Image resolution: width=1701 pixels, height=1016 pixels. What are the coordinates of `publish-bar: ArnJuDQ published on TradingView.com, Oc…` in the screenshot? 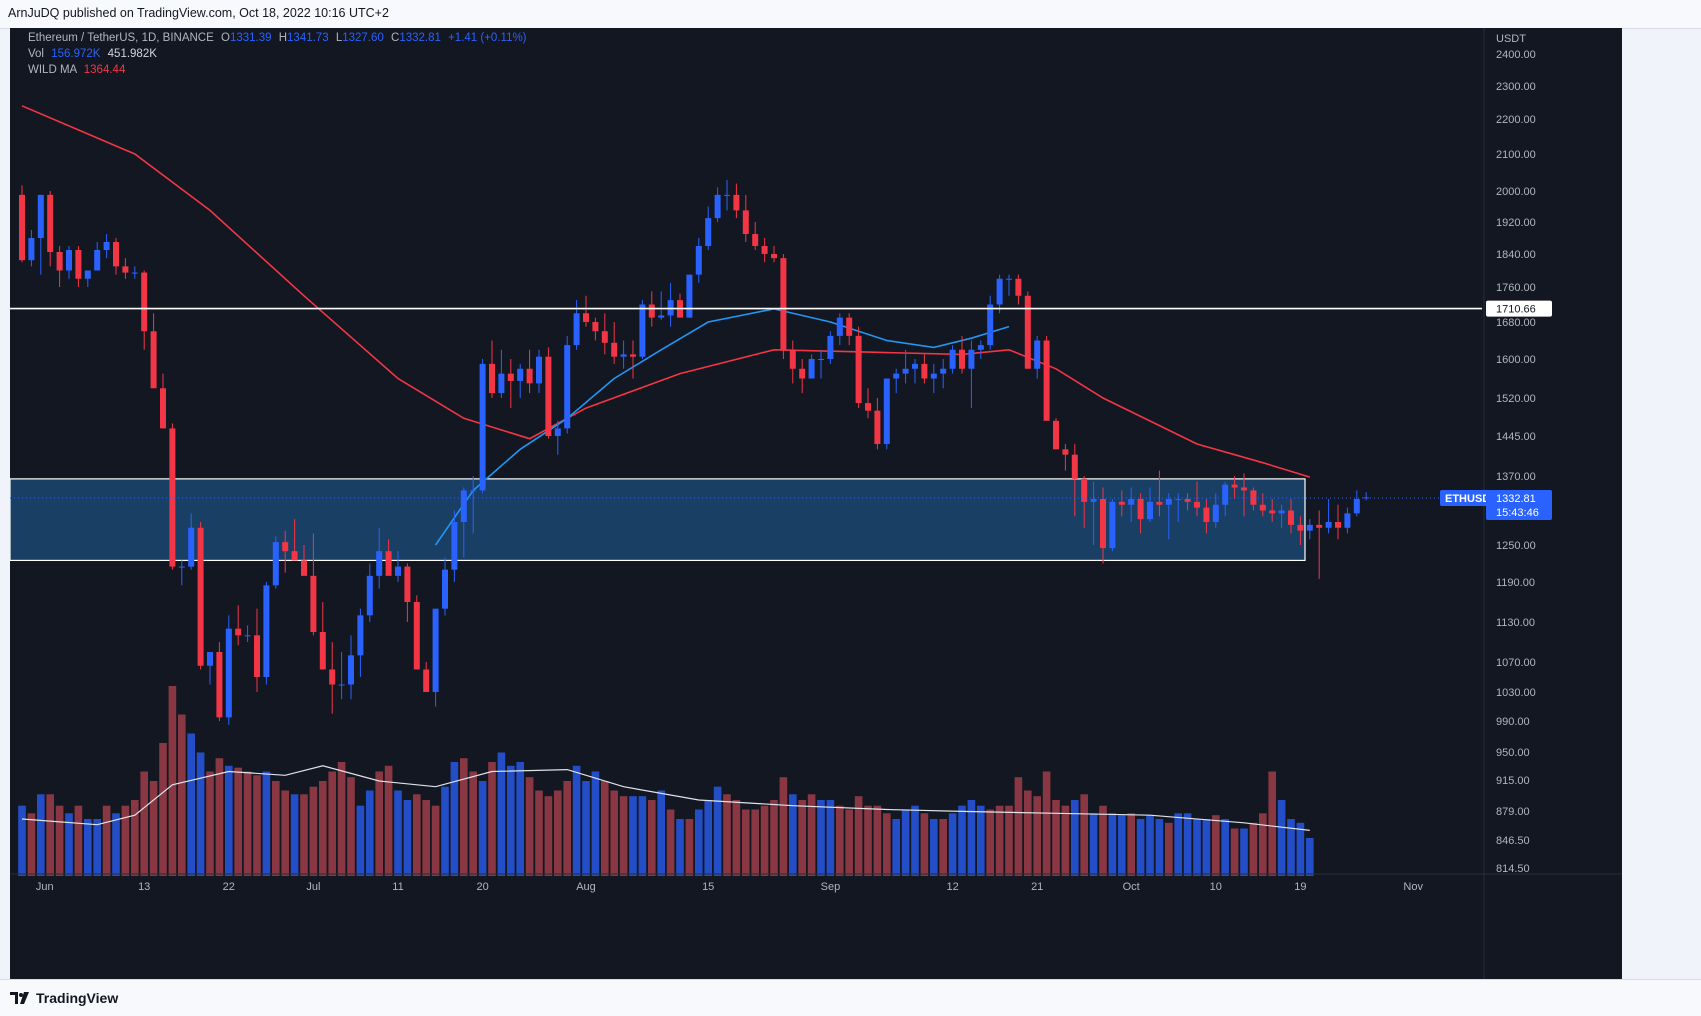 It's located at (850, 14).